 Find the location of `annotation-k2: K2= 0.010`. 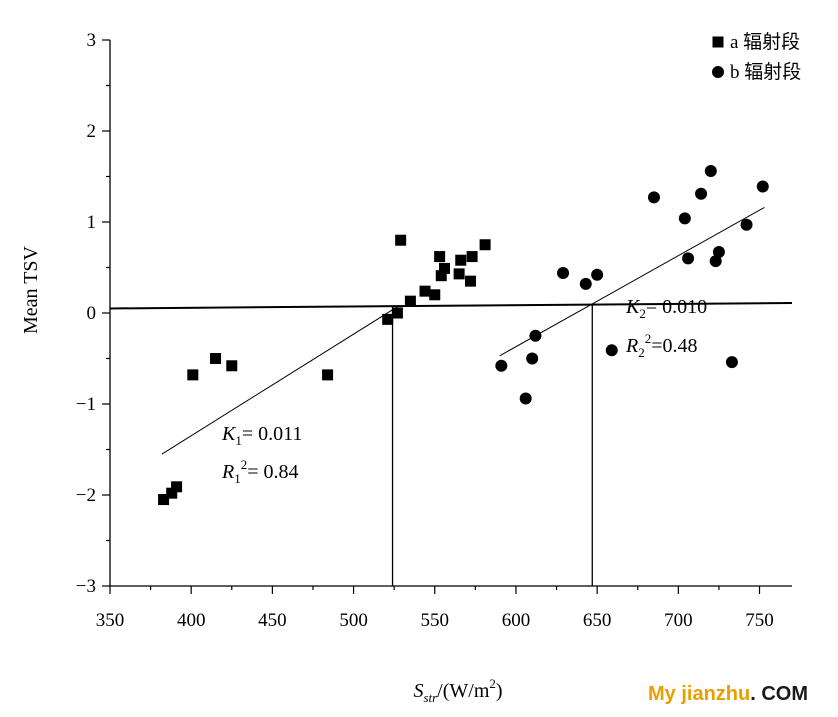

annotation-k2: K2= 0.010 is located at coordinates (666, 308).